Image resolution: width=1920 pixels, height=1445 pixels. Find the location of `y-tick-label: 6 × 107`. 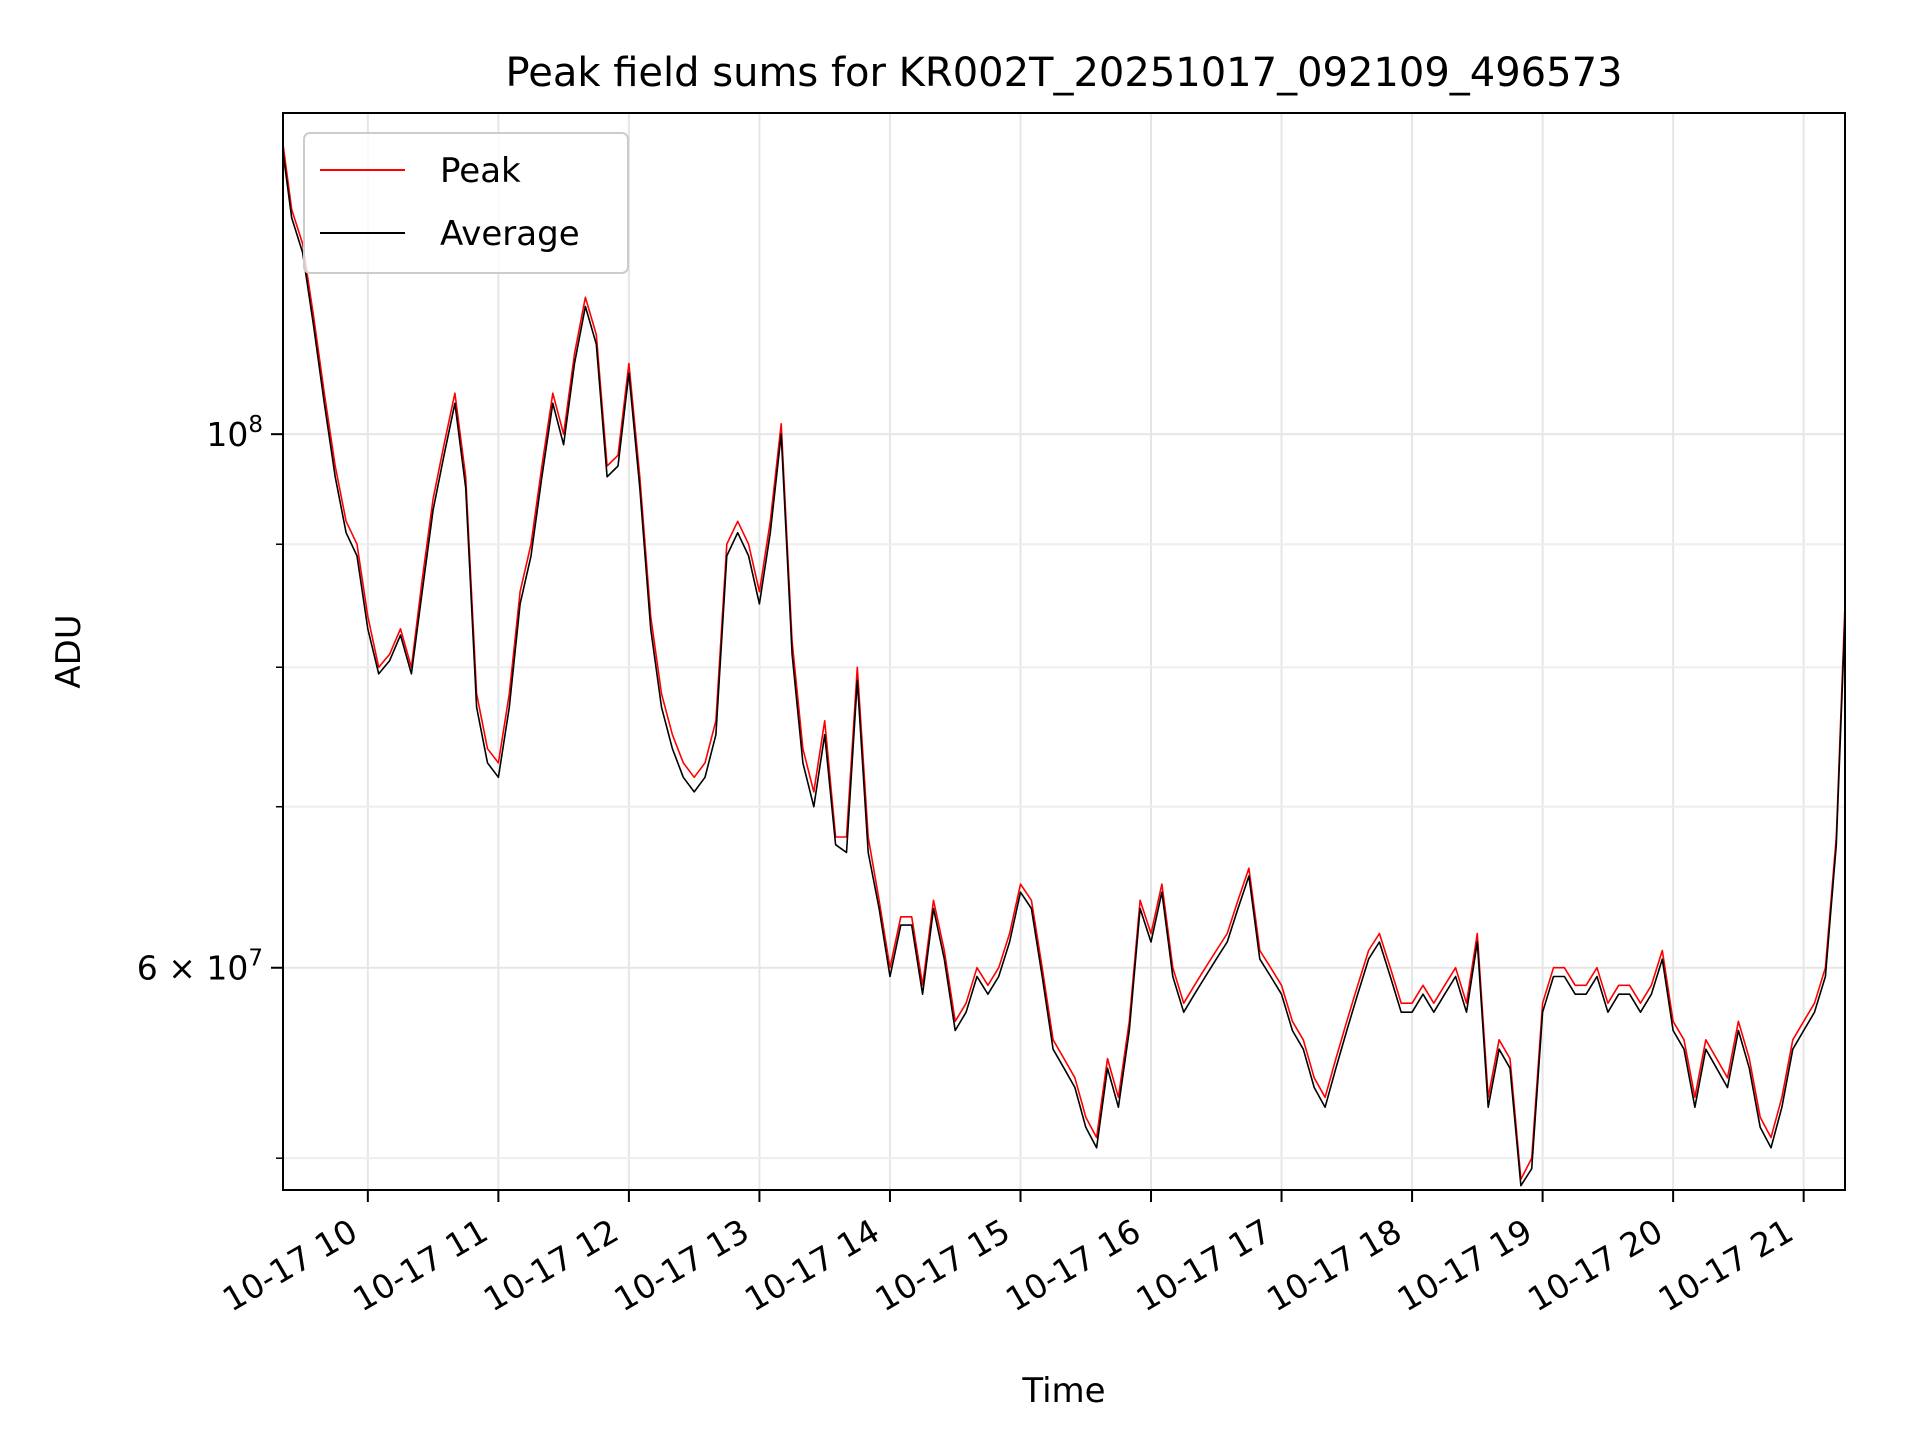

y-tick-label: 6 × 107 is located at coordinates (200, 967).